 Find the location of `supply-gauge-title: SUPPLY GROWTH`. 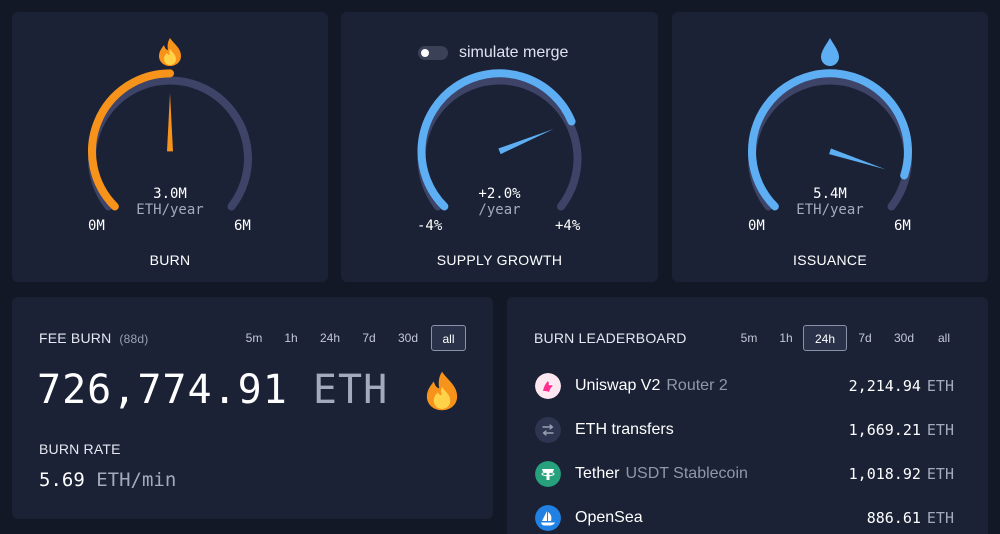

supply-gauge-title: SUPPLY GROWTH is located at coordinates (499, 260).